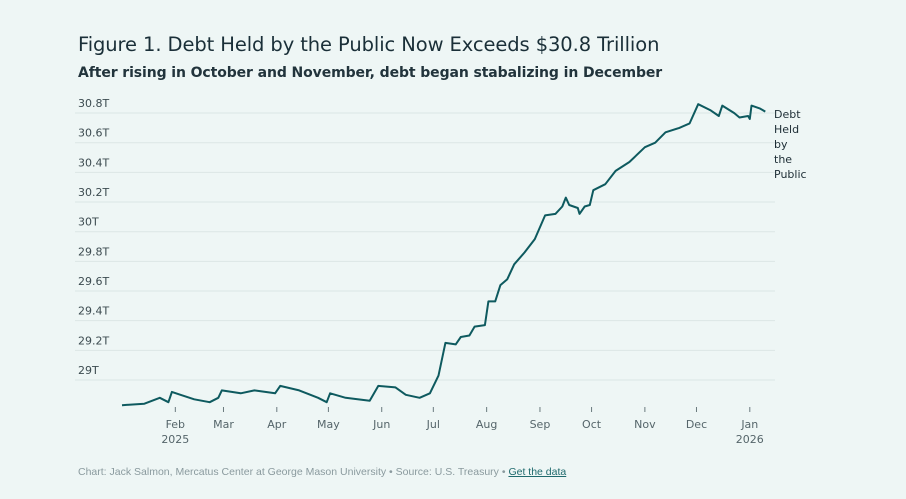 This screenshot has width=906, height=499. Describe the element at coordinates (93, 162) in the screenshot. I see `y-tick-label: 30.4T` at that location.